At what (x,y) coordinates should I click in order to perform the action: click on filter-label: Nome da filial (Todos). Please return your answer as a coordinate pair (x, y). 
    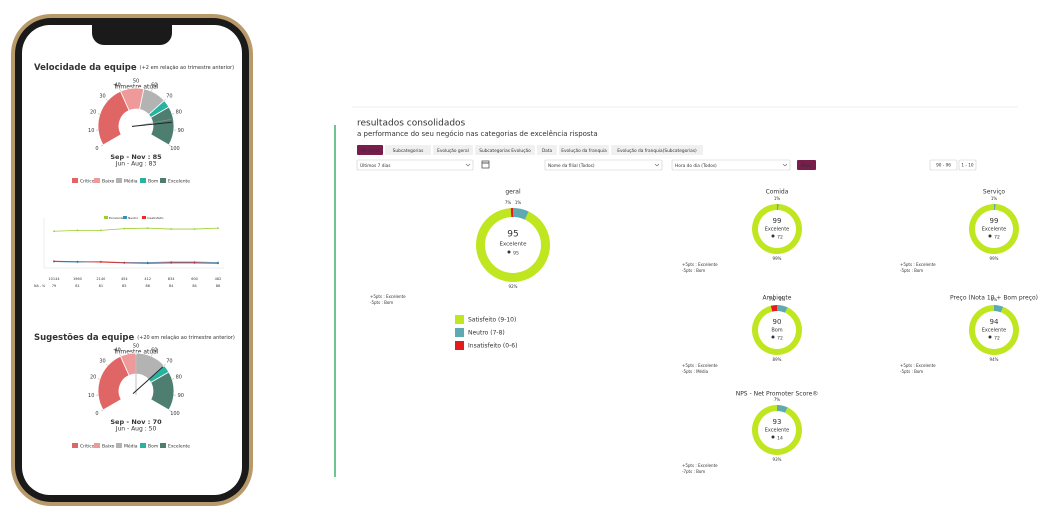
    Looking at the image, I should click on (571, 166).